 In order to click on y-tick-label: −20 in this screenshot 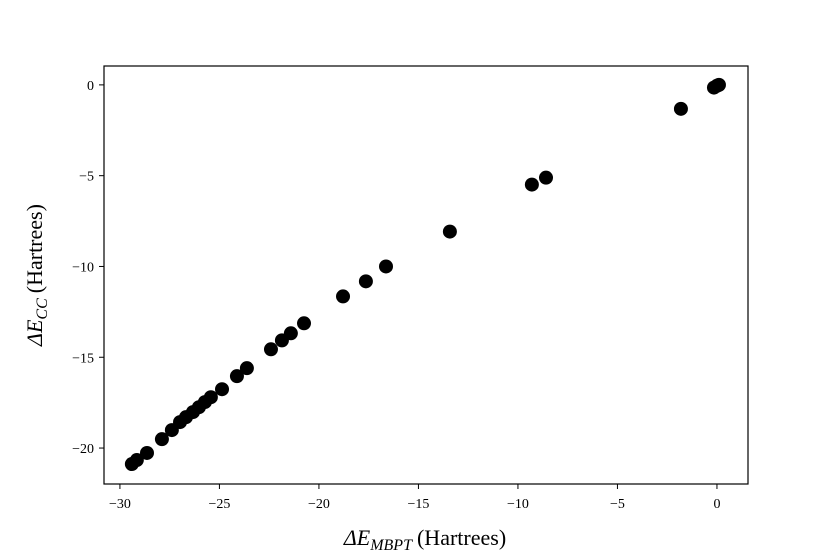, I will do `click(83, 449)`.